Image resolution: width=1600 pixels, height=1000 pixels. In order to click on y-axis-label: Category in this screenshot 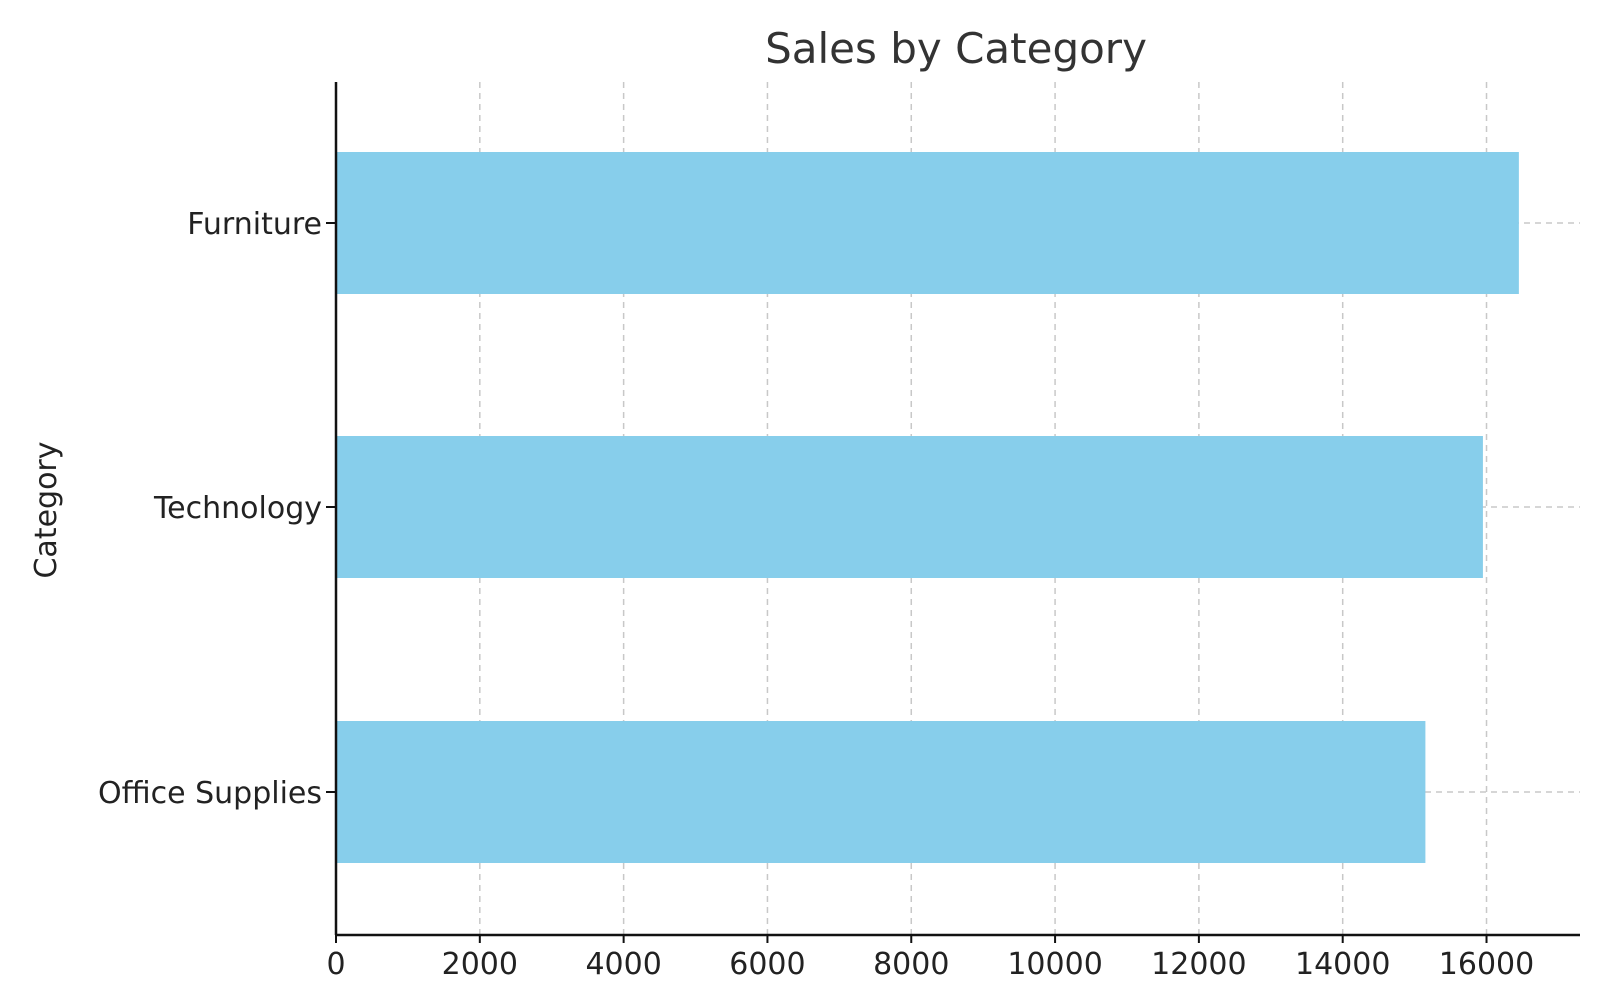, I will do `click(46, 509)`.